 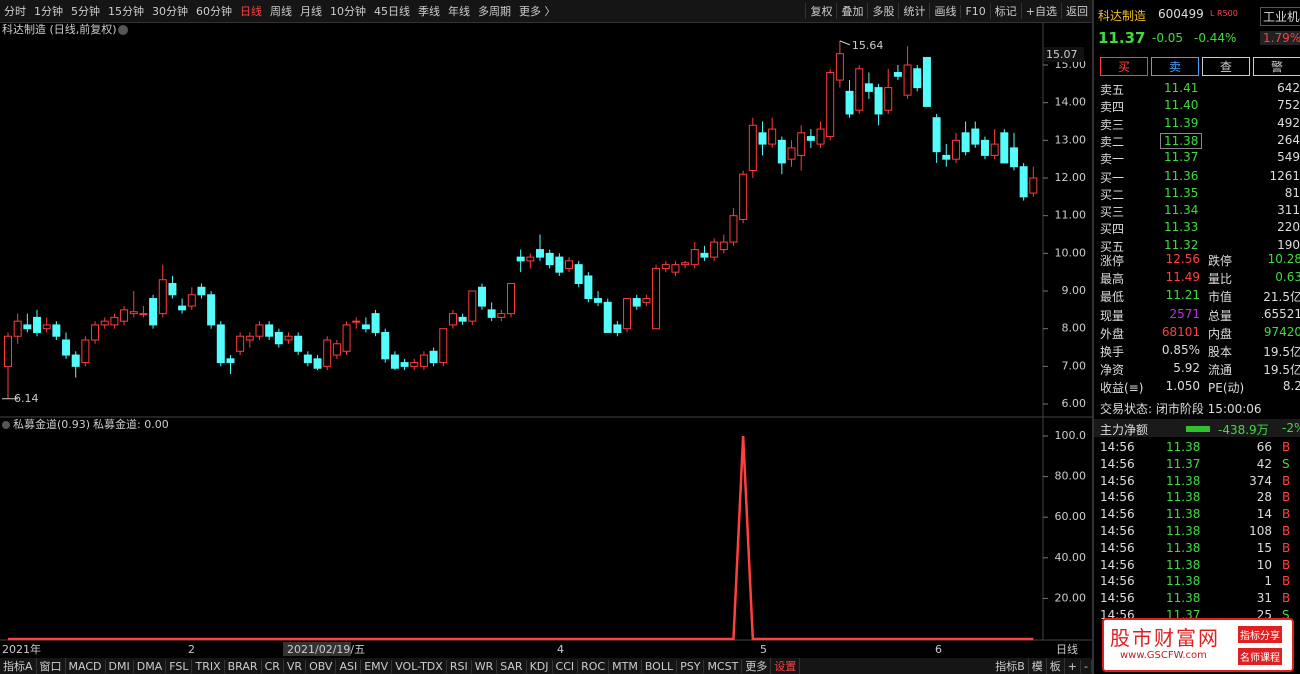 What do you see at coordinates (48, 11) in the screenshot?
I see `period-tab: 1分钟` at bounding box center [48, 11].